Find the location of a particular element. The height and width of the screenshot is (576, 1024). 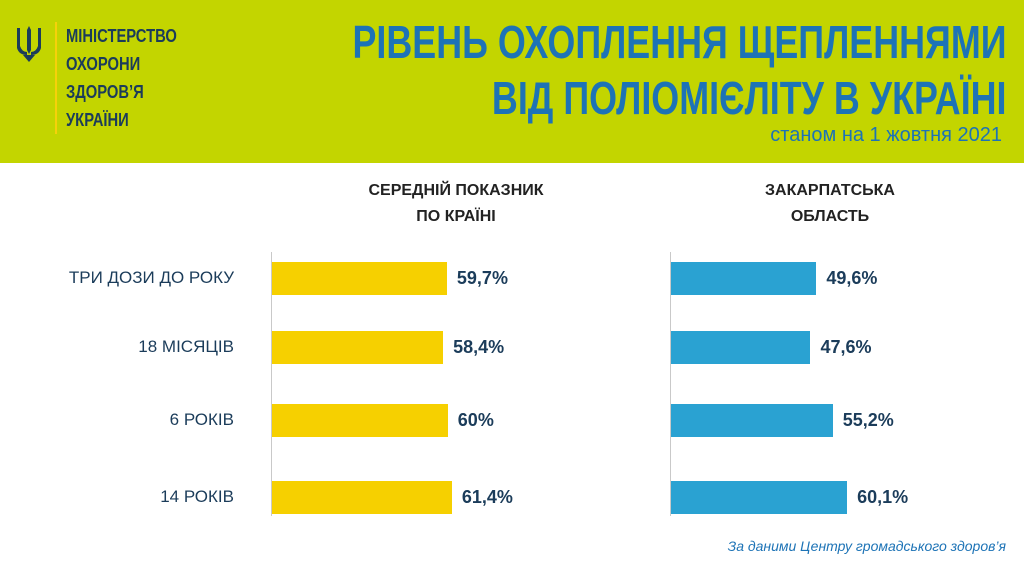

series-header-line: ЗАКАРПАТСЬКА is located at coordinates (830, 190).